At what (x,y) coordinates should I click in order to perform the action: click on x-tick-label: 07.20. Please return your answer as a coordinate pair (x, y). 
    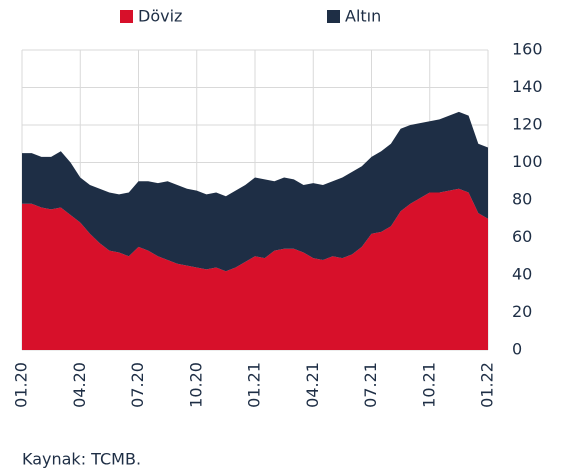
    Looking at the image, I should click on (137, 385).